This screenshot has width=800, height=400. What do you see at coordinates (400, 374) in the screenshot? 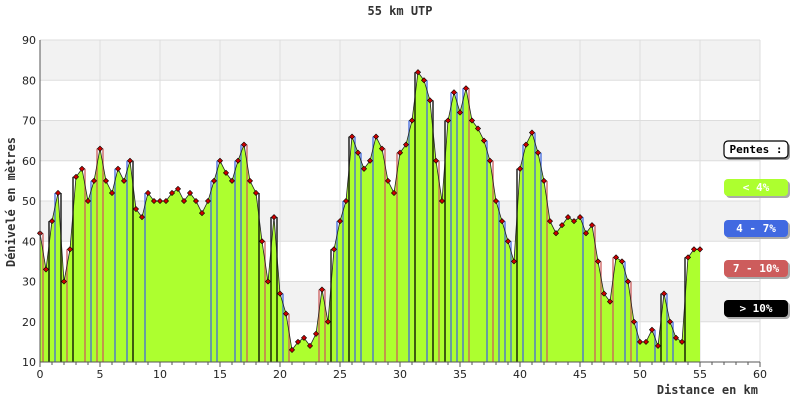
I see `x-tick-label: 30` at bounding box center [400, 374].